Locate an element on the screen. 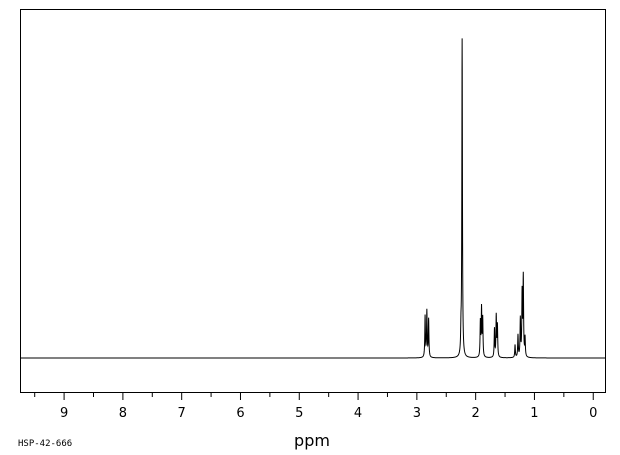 The image size is (620, 455). x-tick-label: 6 is located at coordinates (240, 413).